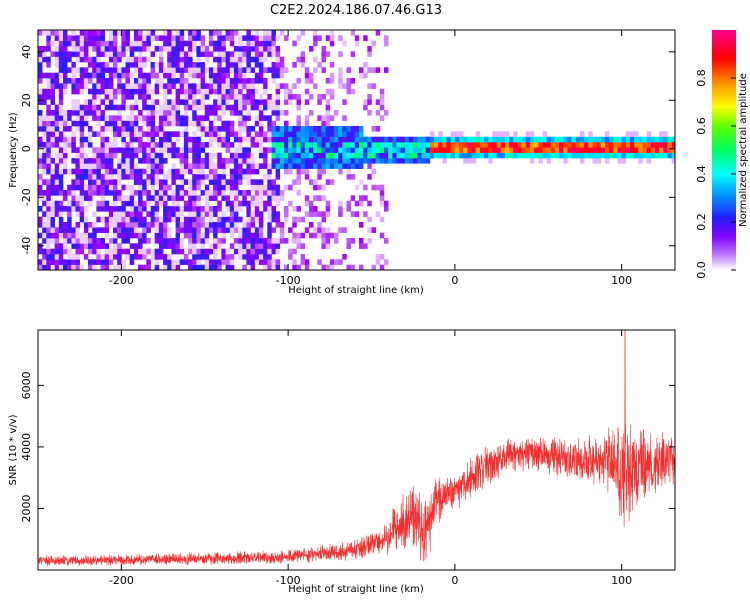  What do you see at coordinates (356, 589) in the screenshot?
I see `snr-xlabel: Height of straight line (km)` at bounding box center [356, 589].